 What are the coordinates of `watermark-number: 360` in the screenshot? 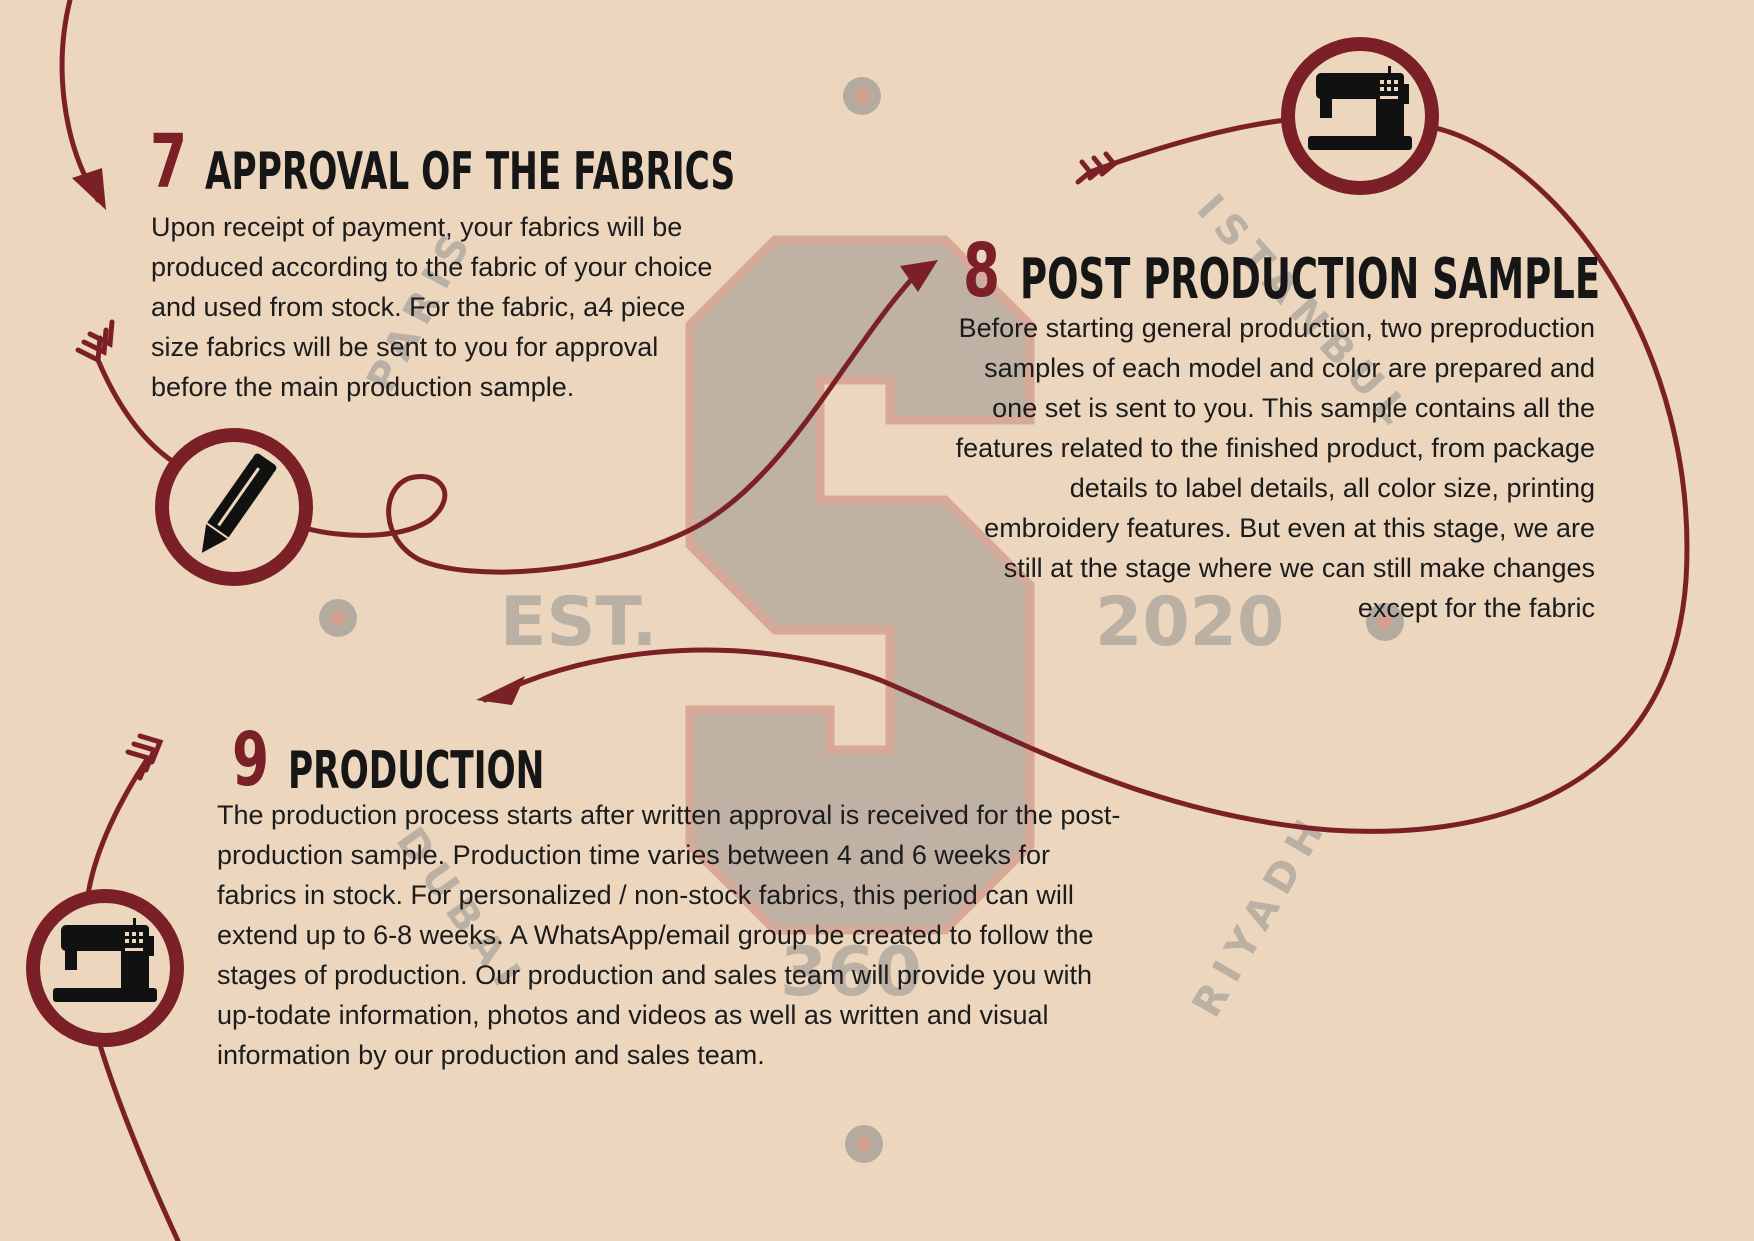 It's located at (851, 972).